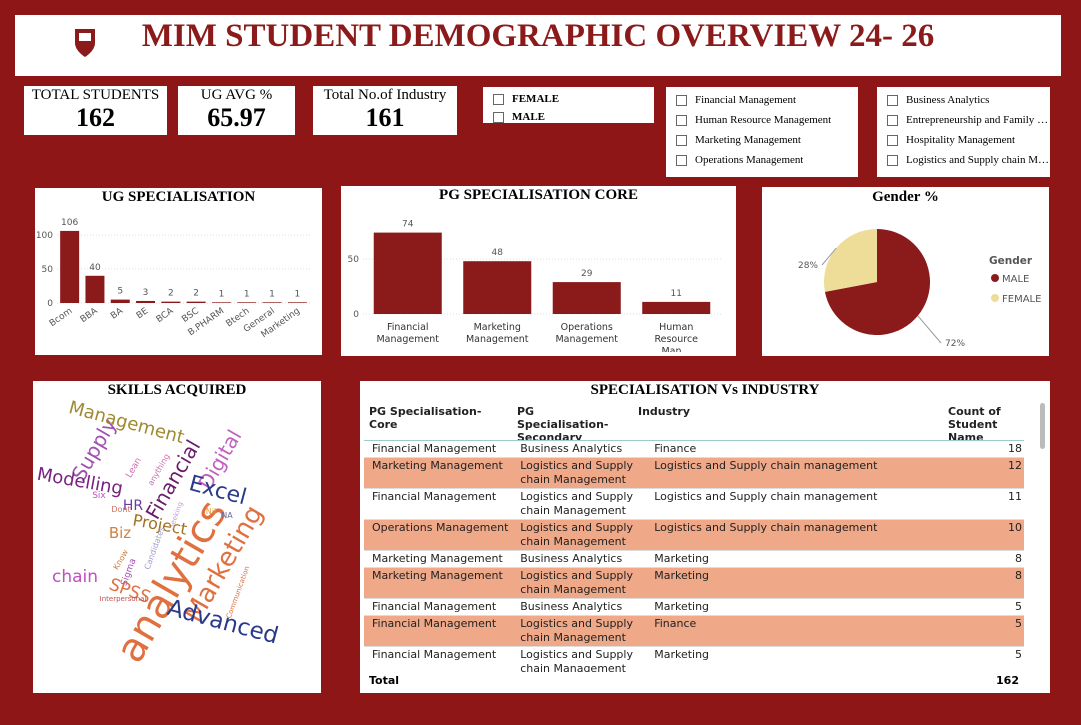 The width and height of the screenshot is (1081, 725). Describe the element at coordinates (573, 99) in the screenshot. I see `slicer-item: FEMALE` at that location.